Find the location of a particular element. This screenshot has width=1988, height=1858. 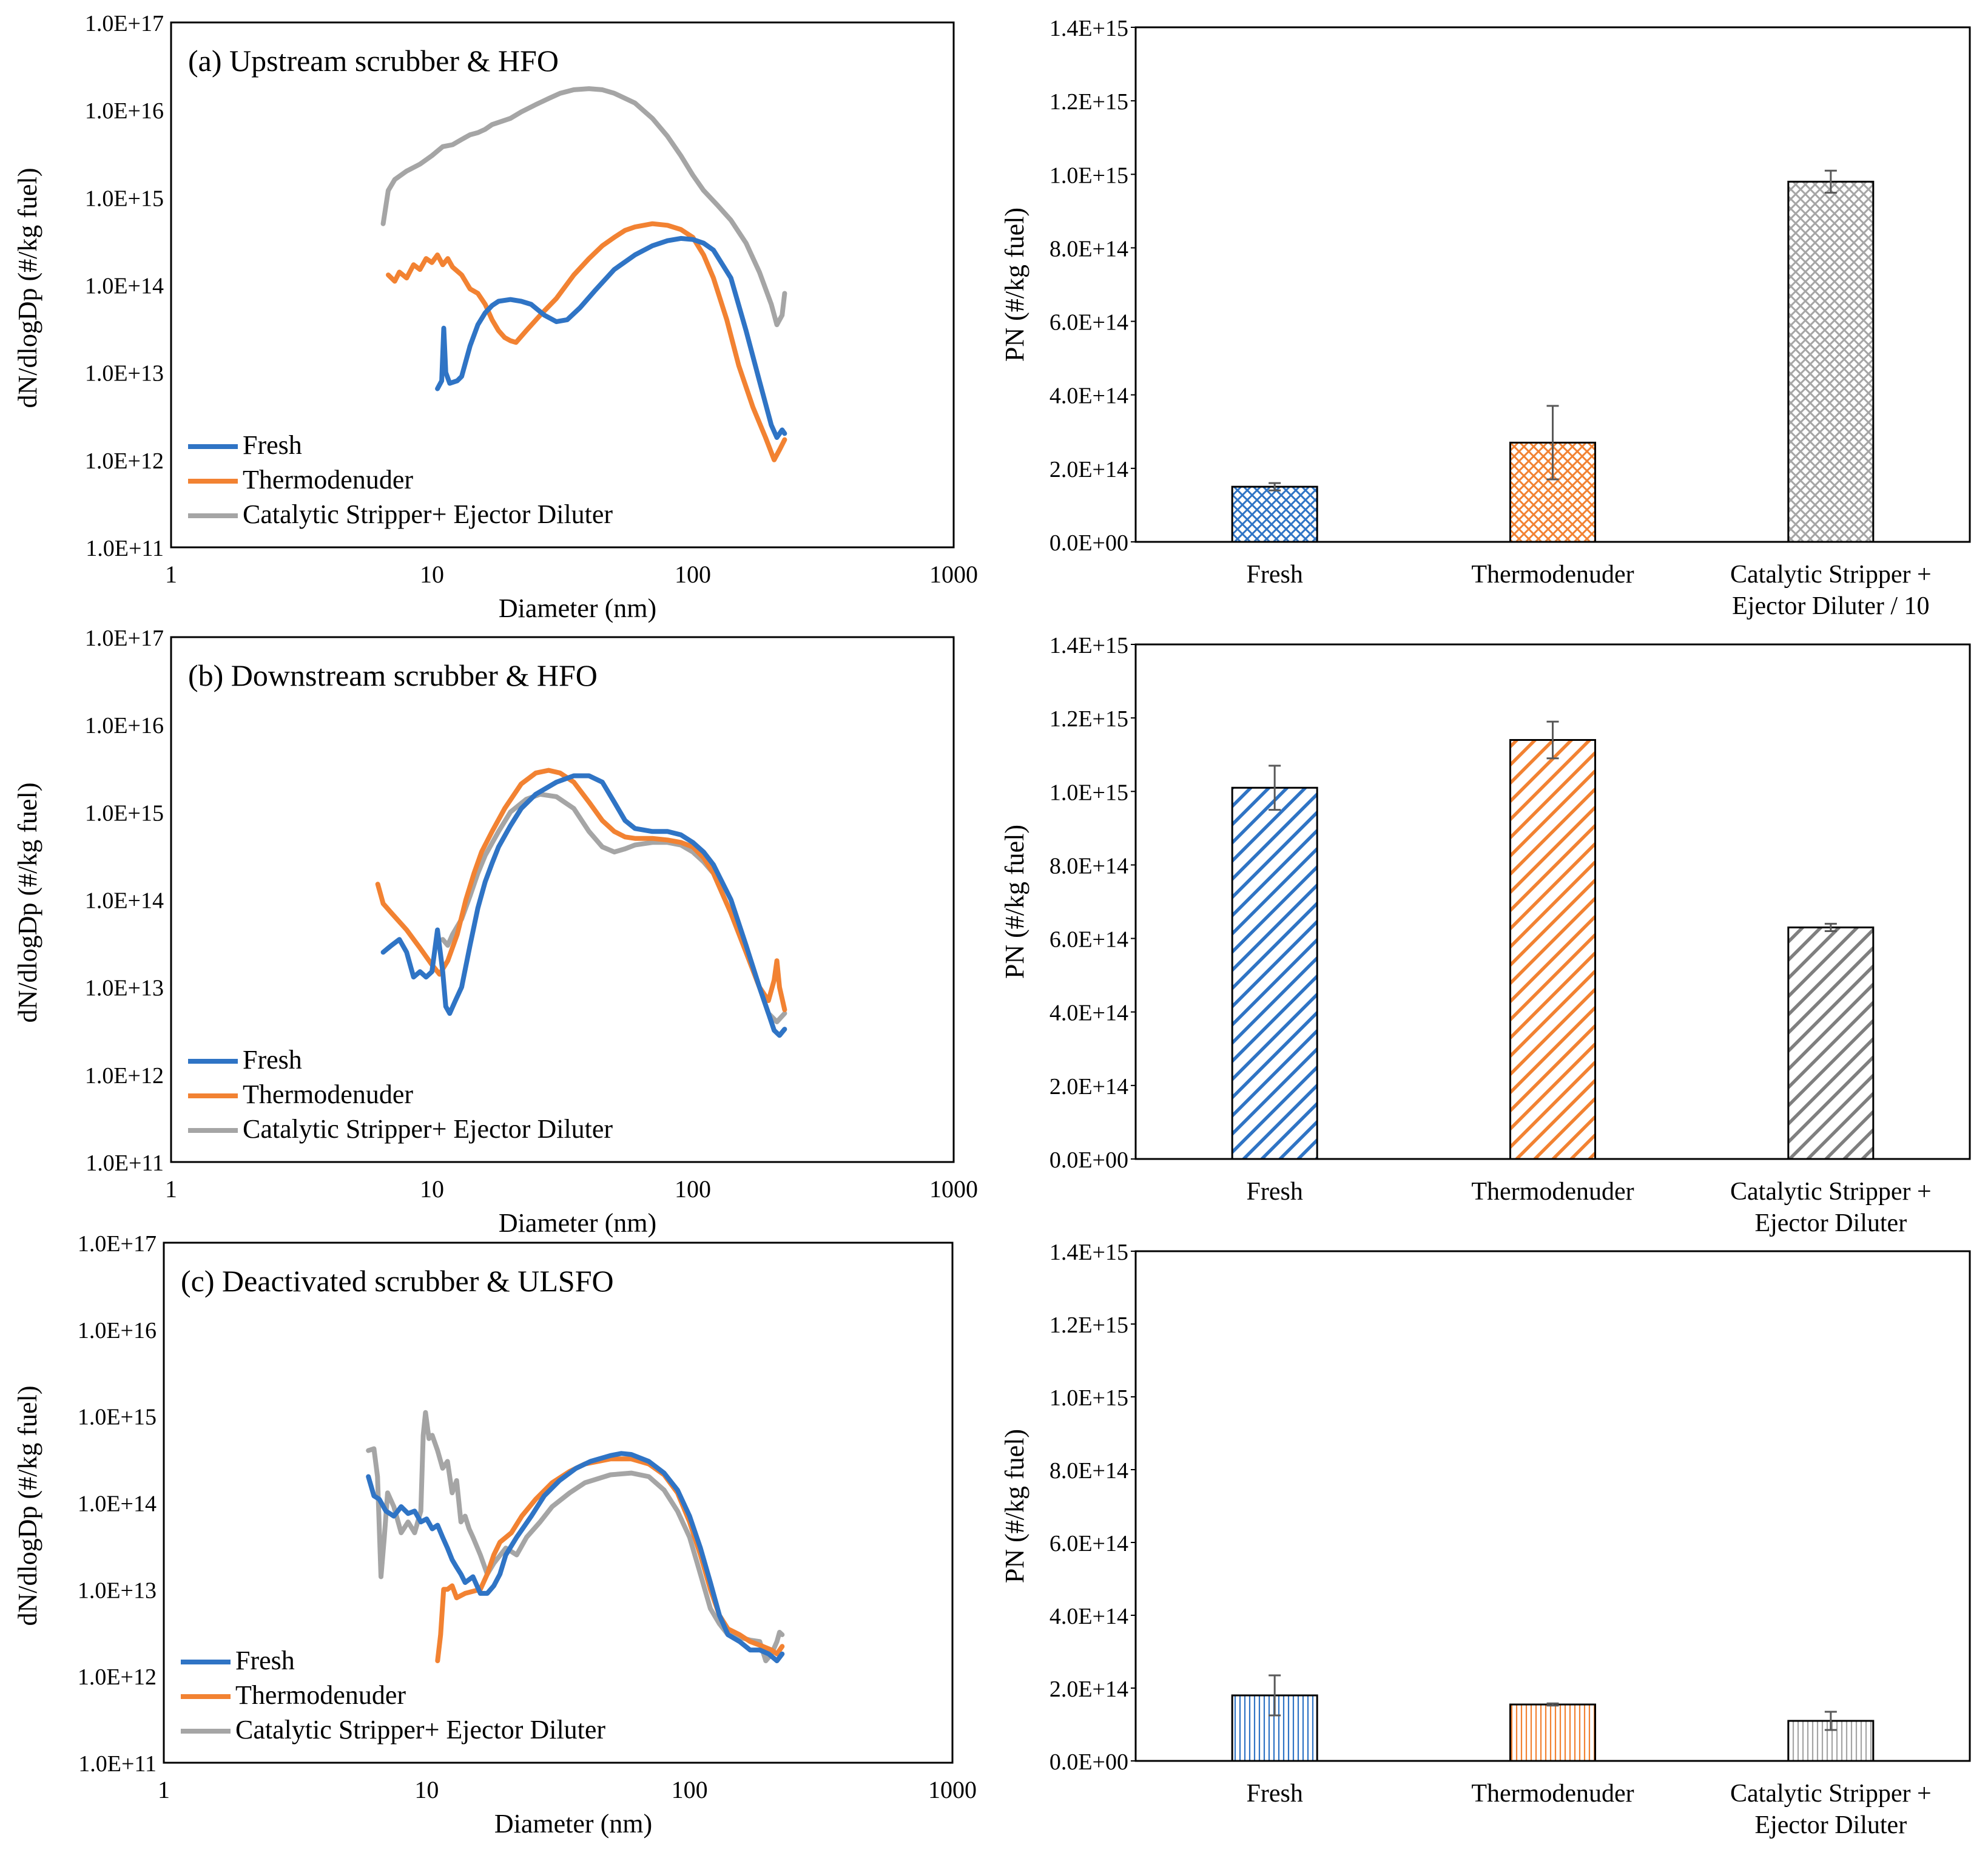

y-tick-label: 1.4E+15 is located at coordinates (1089, 29).